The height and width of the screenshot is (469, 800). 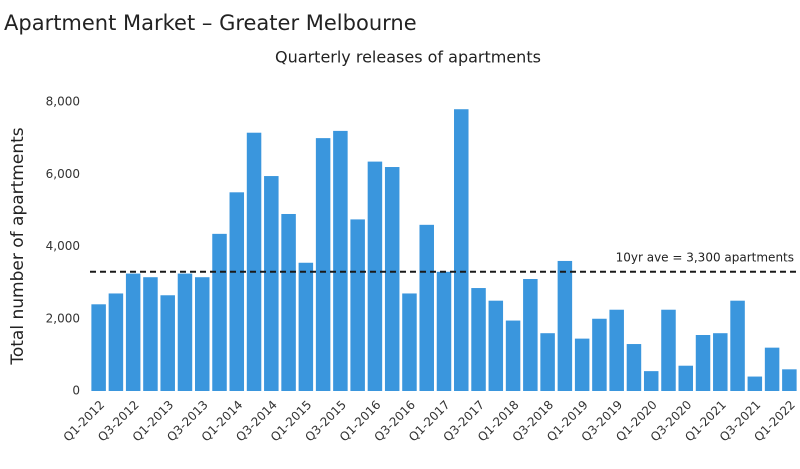 What do you see at coordinates (408, 57) in the screenshot?
I see `chart-subtitle: Quarterly releases of apartments` at bounding box center [408, 57].